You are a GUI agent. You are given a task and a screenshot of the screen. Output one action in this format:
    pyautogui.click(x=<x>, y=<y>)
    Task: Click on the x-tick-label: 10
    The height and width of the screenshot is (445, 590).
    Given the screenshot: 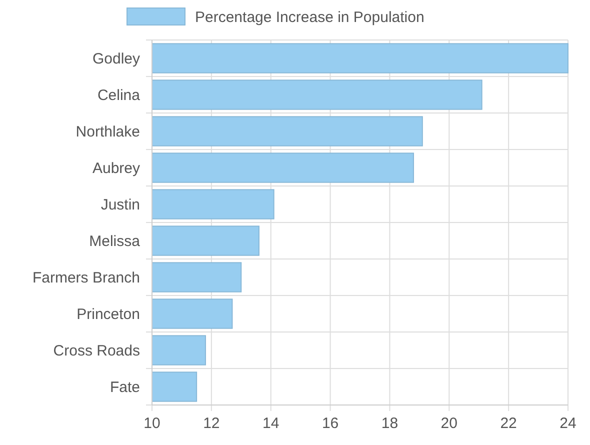 What is the action you would take?
    pyautogui.click(x=152, y=423)
    